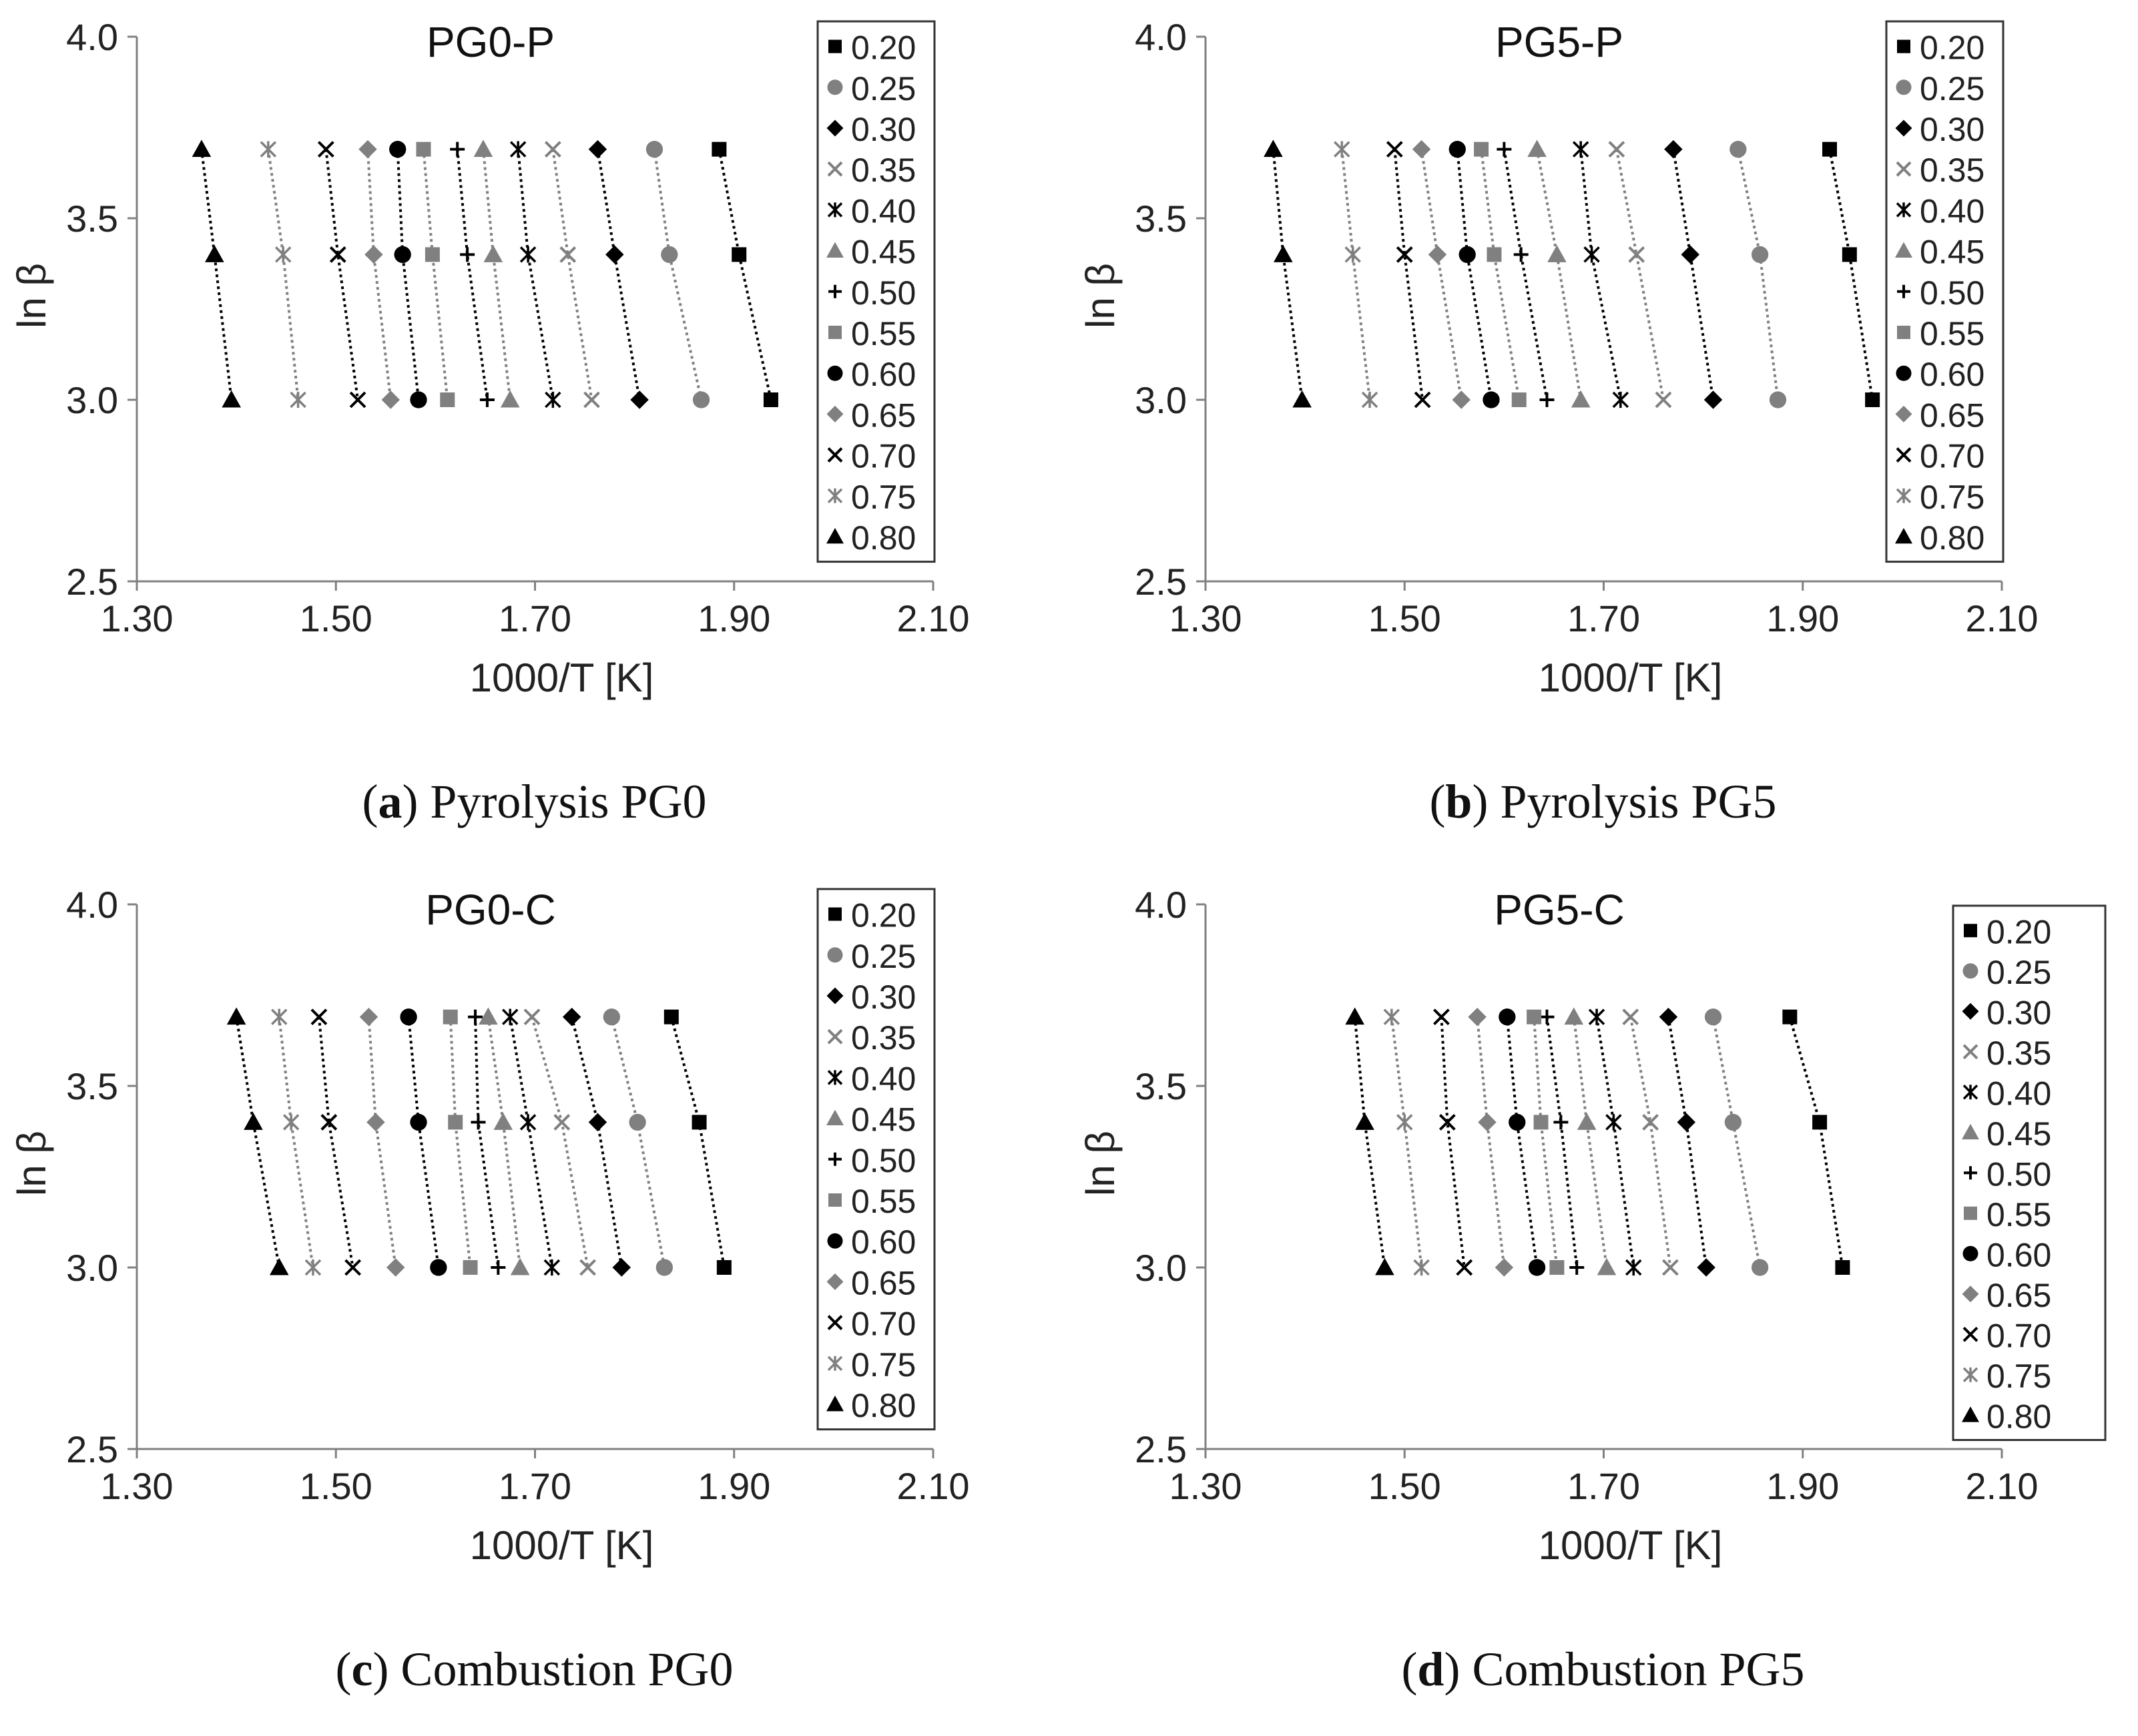 The image size is (2138, 1736). Describe the element at coordinates (883, 252) in the screenshot. I see `legend-label-0.45: 0.45` at that location.